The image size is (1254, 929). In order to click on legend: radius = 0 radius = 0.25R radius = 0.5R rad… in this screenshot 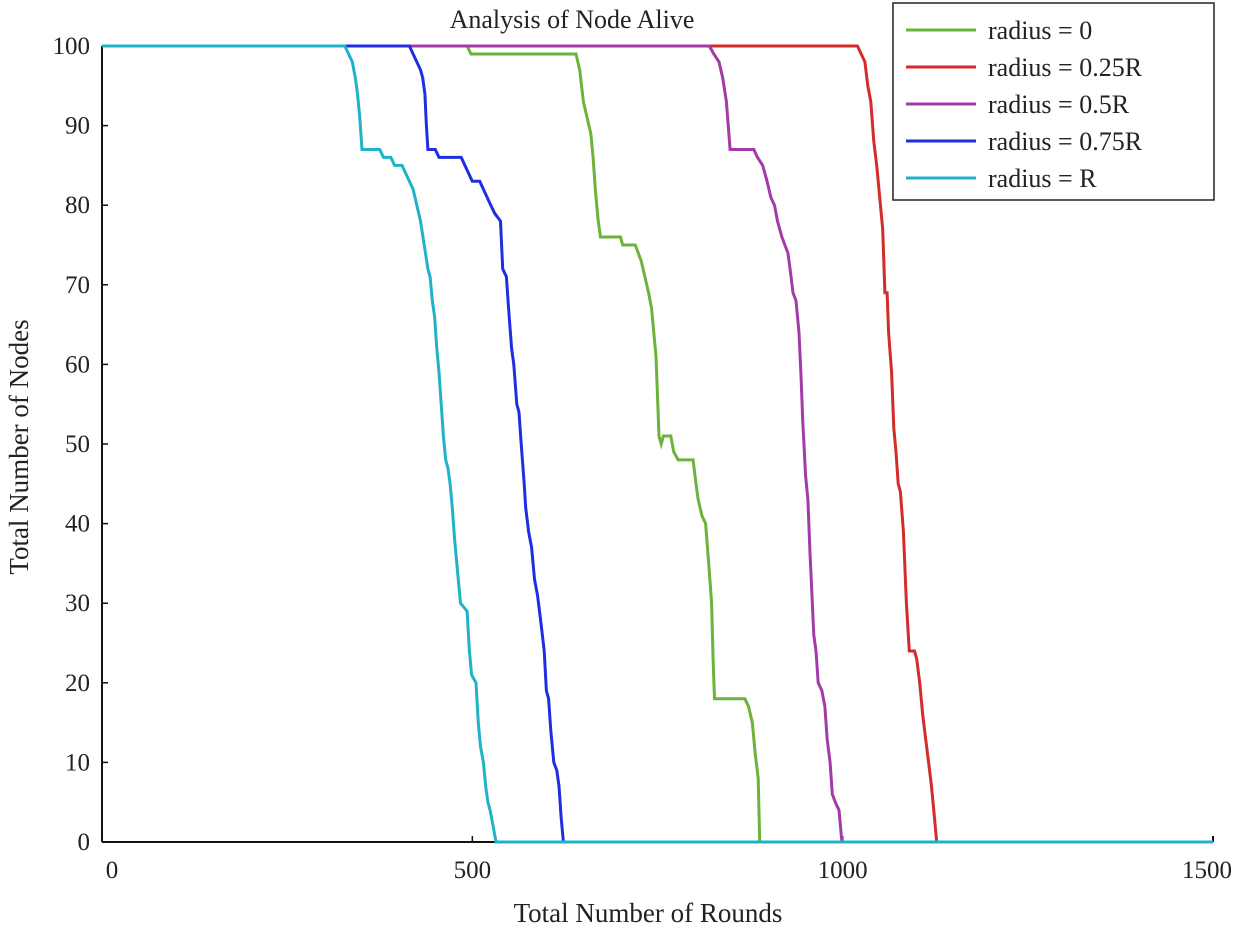, I will do `click(1053, 101)`.